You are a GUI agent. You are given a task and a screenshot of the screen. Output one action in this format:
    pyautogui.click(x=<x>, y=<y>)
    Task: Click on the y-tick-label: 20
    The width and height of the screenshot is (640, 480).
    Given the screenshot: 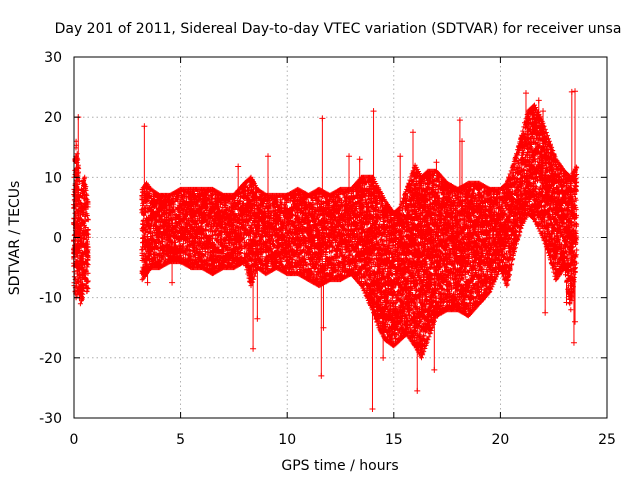 What is the action you would take?
    pyautogui.click(x=53, y=118)
    